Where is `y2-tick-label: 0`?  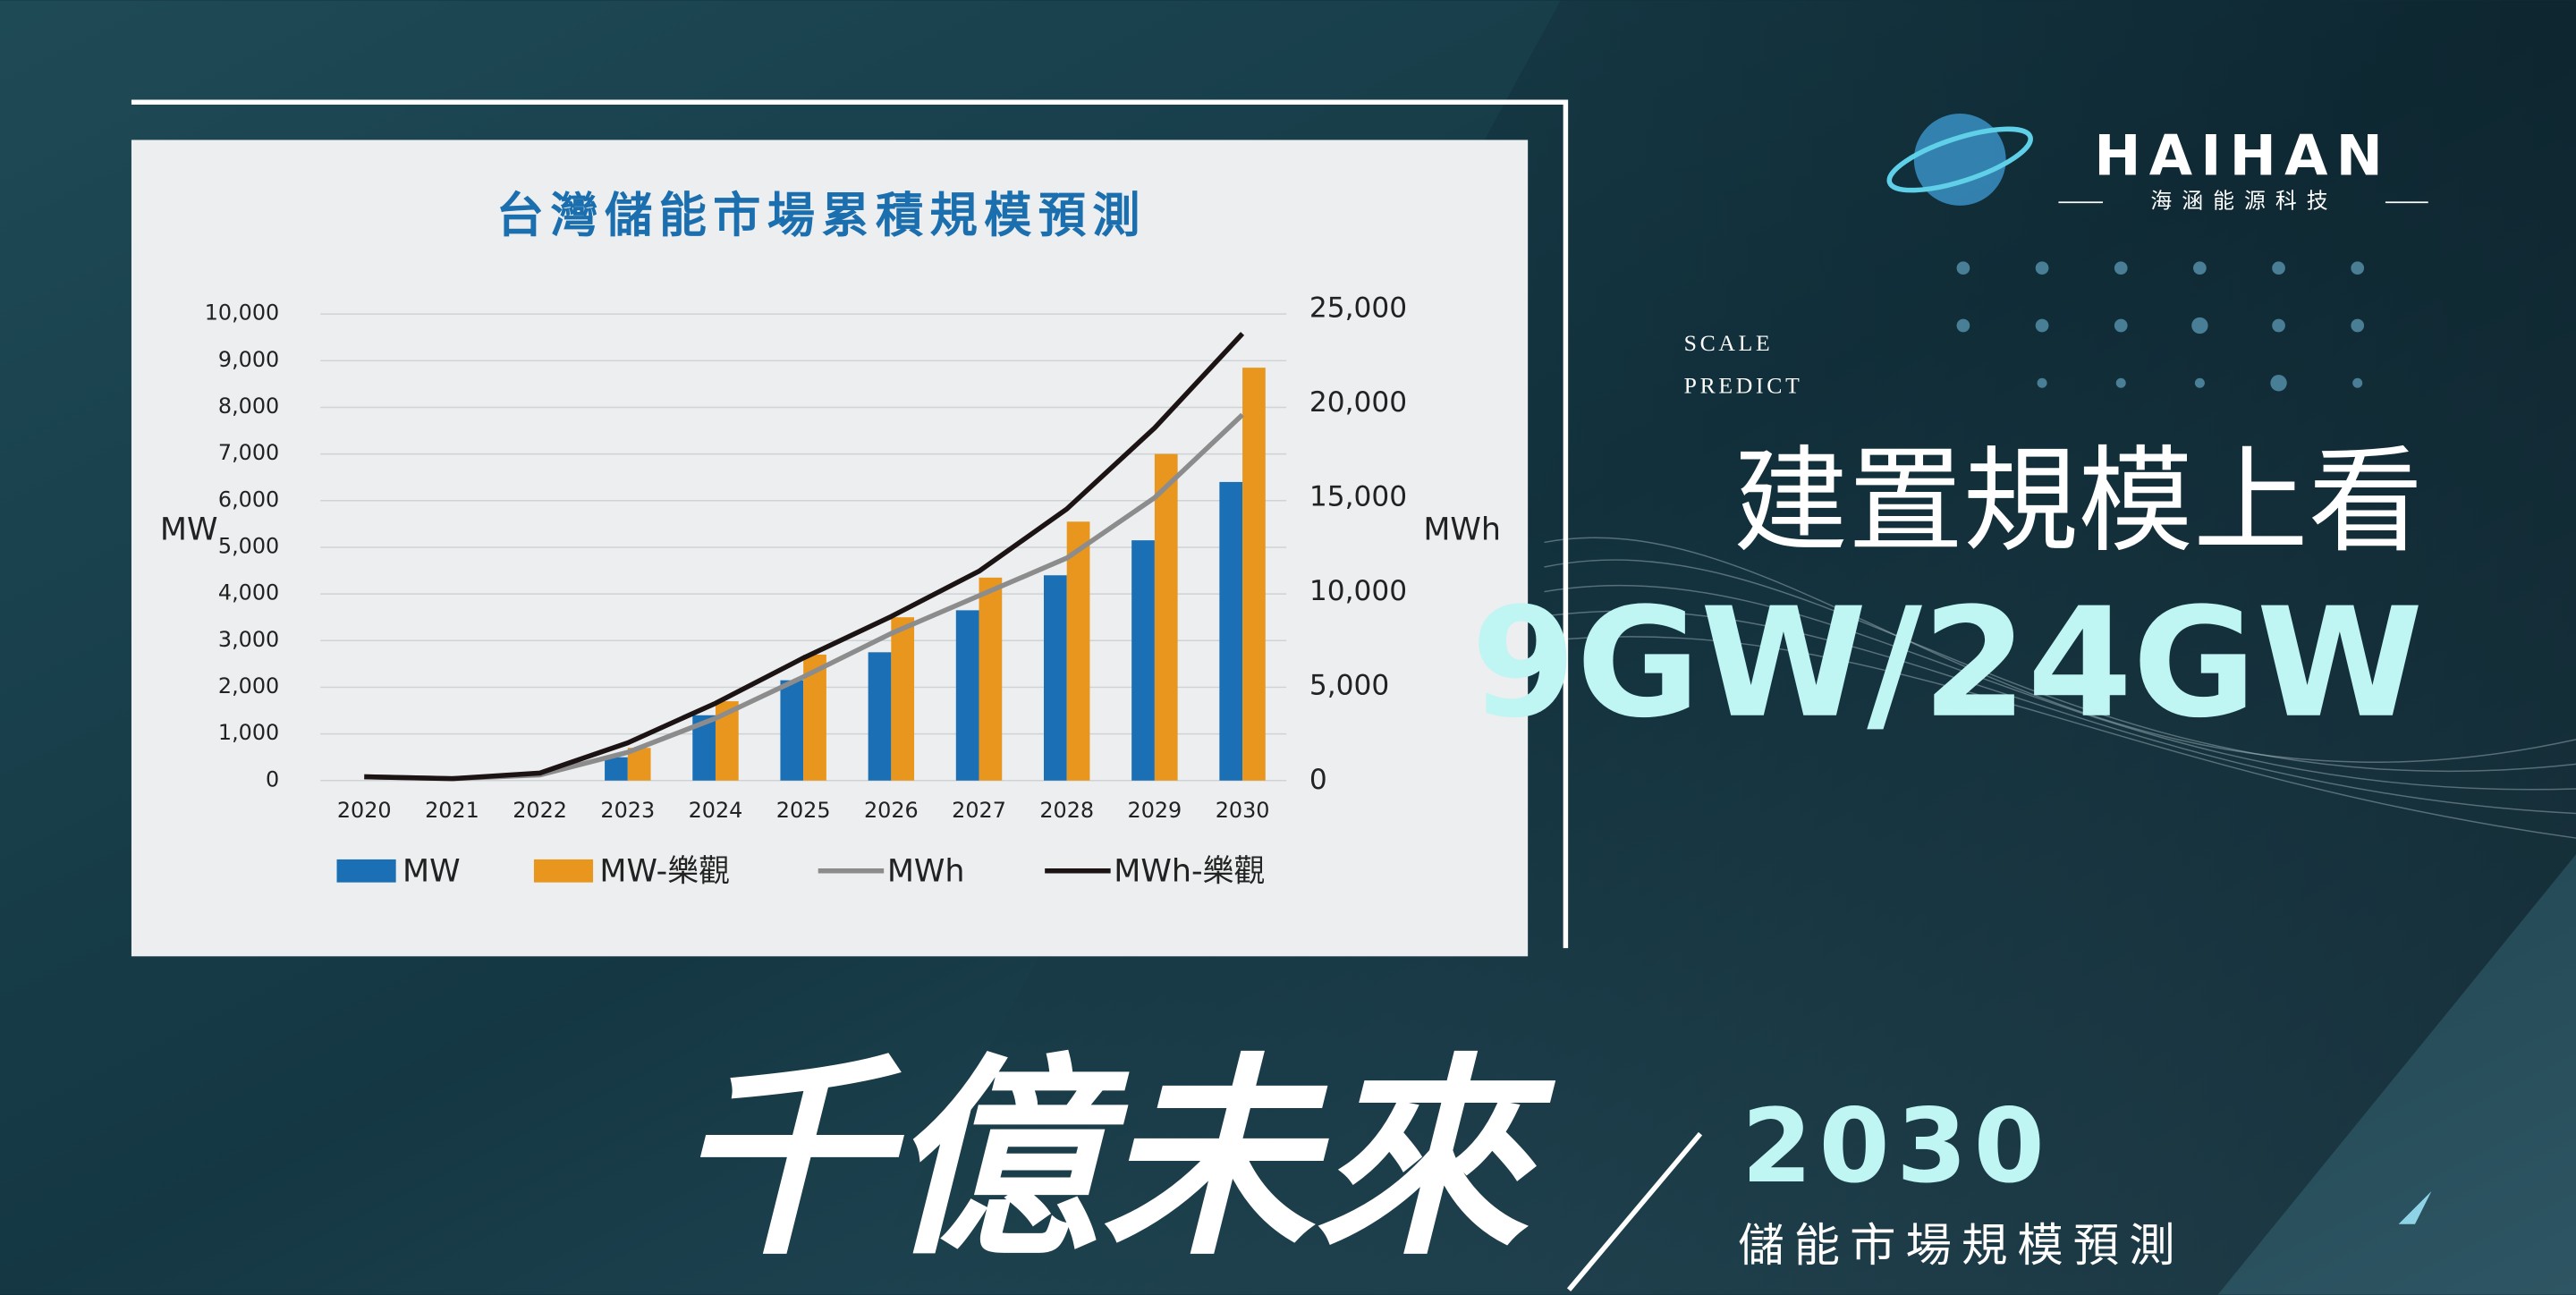
y2-tick-label: 0 is located at coordinates (1318, 780).